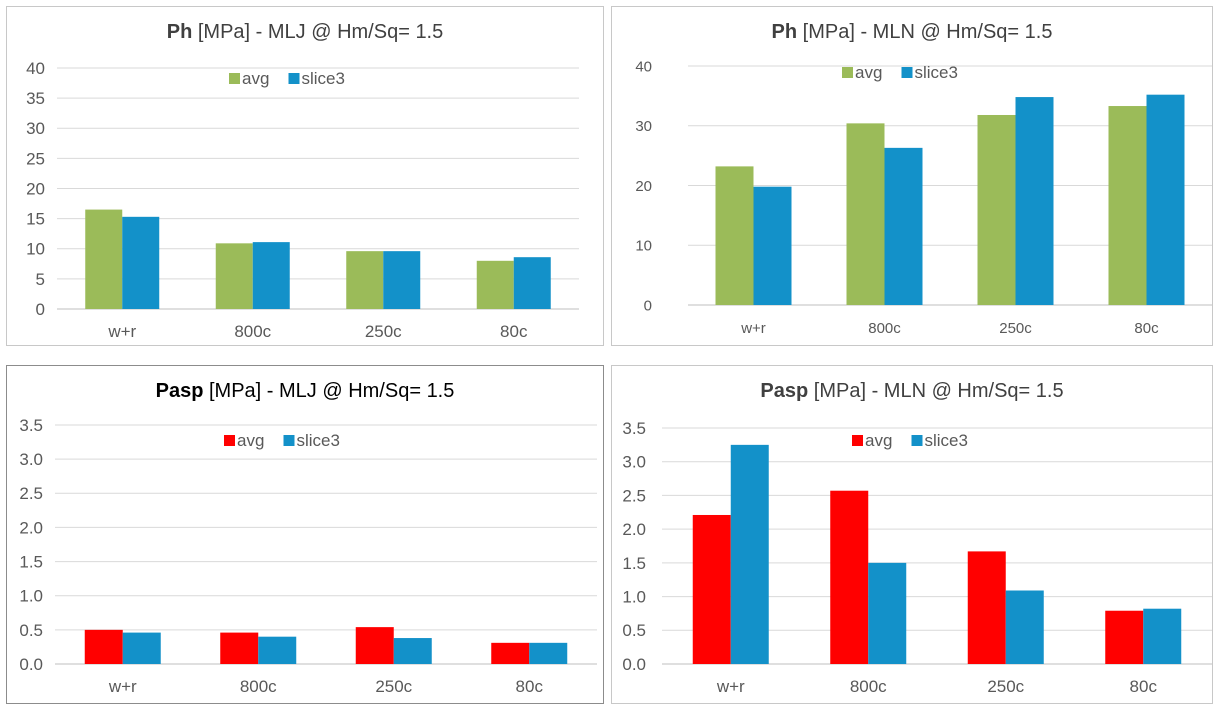 The image size is (1213, 705). I want to click on chart-title: Pasp [MPa] - MLJ @ Hm/Sq= 1.5, so click(305, 391).